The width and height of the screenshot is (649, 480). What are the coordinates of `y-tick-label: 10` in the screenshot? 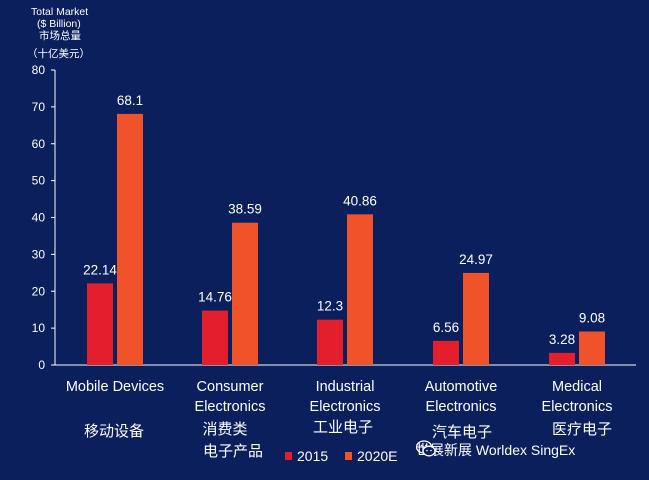 It's located at (39, 328).